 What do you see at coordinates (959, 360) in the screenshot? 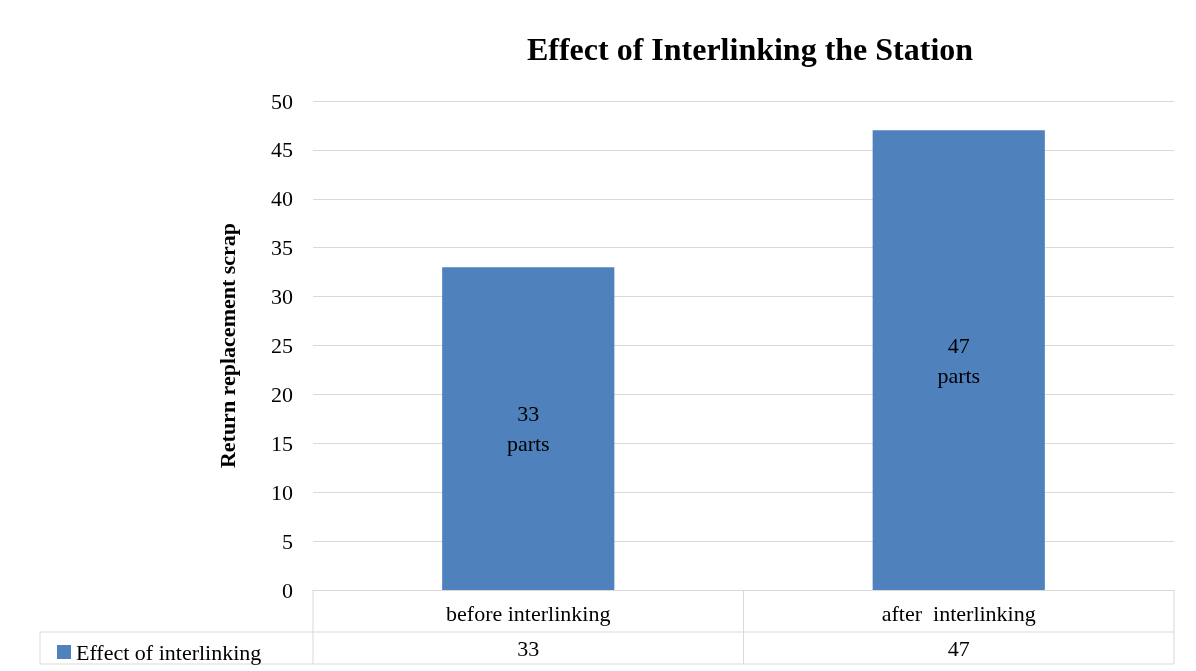
I see `data-label: 47 parts` at bounding box center [959, 360].